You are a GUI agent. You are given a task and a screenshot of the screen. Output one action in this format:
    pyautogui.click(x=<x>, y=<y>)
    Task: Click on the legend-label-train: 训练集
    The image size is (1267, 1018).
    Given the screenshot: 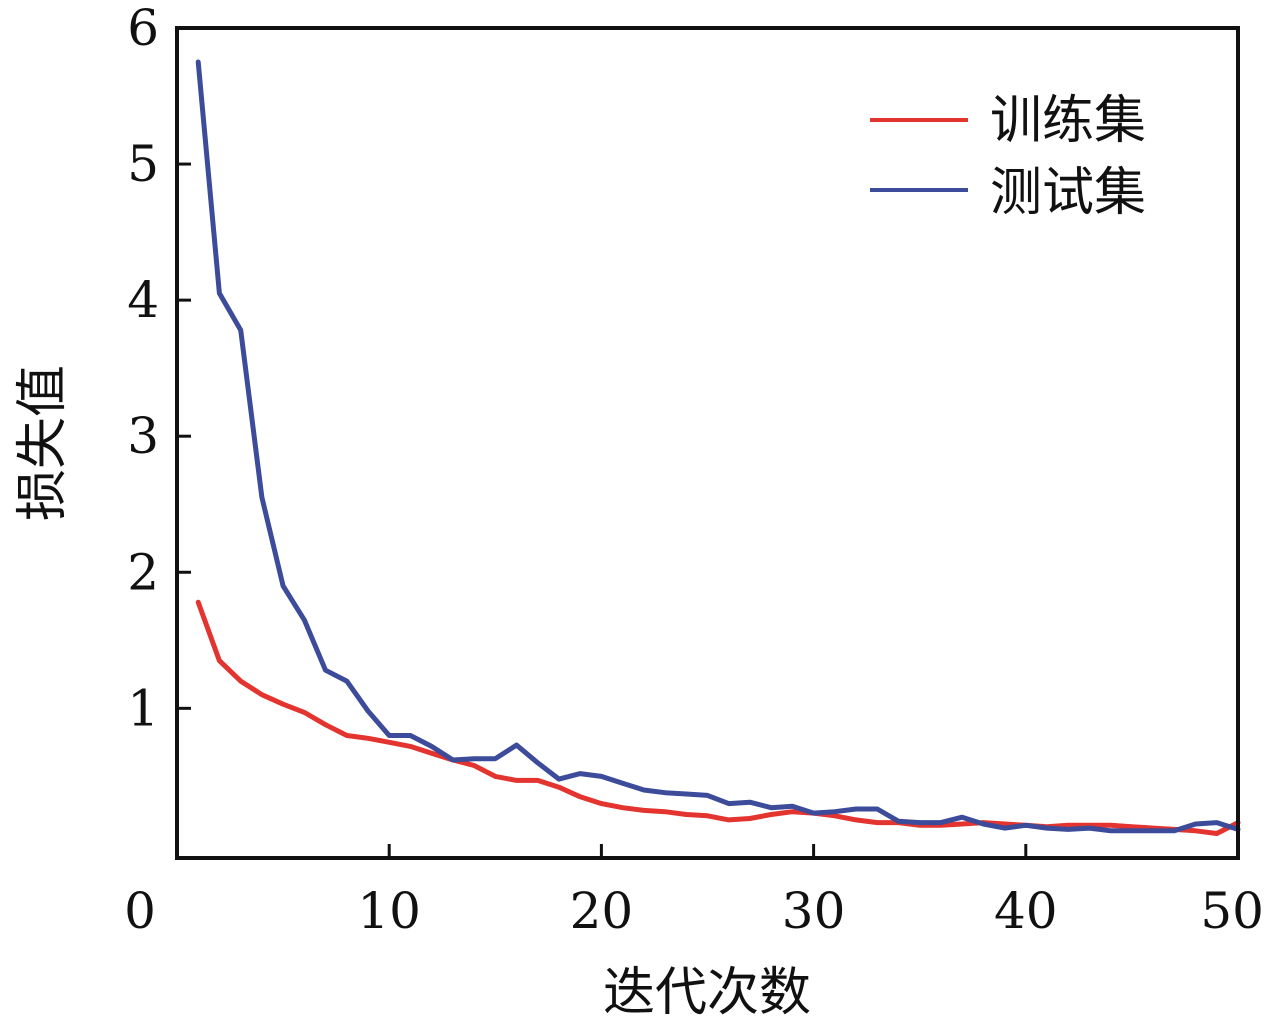 What is the action you would take?
    pyautogui.click(x=1068, y=121)
    